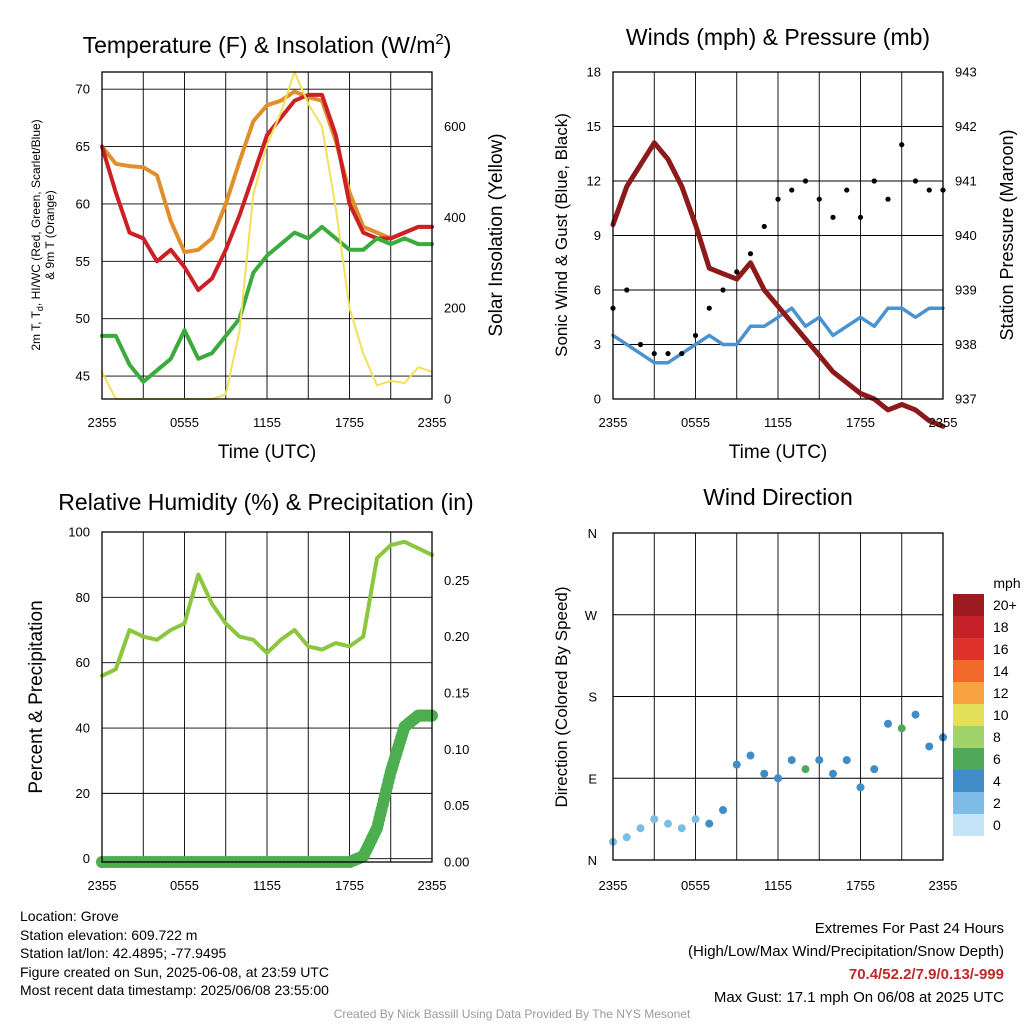  I want to click on x-tick-label: 1155, so click(267, 422).